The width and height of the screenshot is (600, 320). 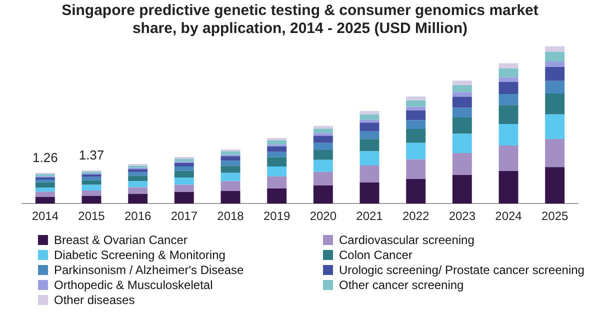 I want to click on legend-label: Cardiovascular screening, so click(x=406, y=240).